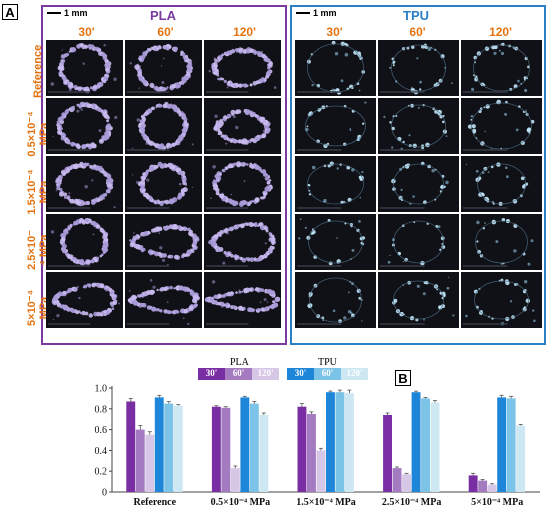  I want to click on x-tick-label-4: 5×10⁻⁴ MPa, so click(497, 502).